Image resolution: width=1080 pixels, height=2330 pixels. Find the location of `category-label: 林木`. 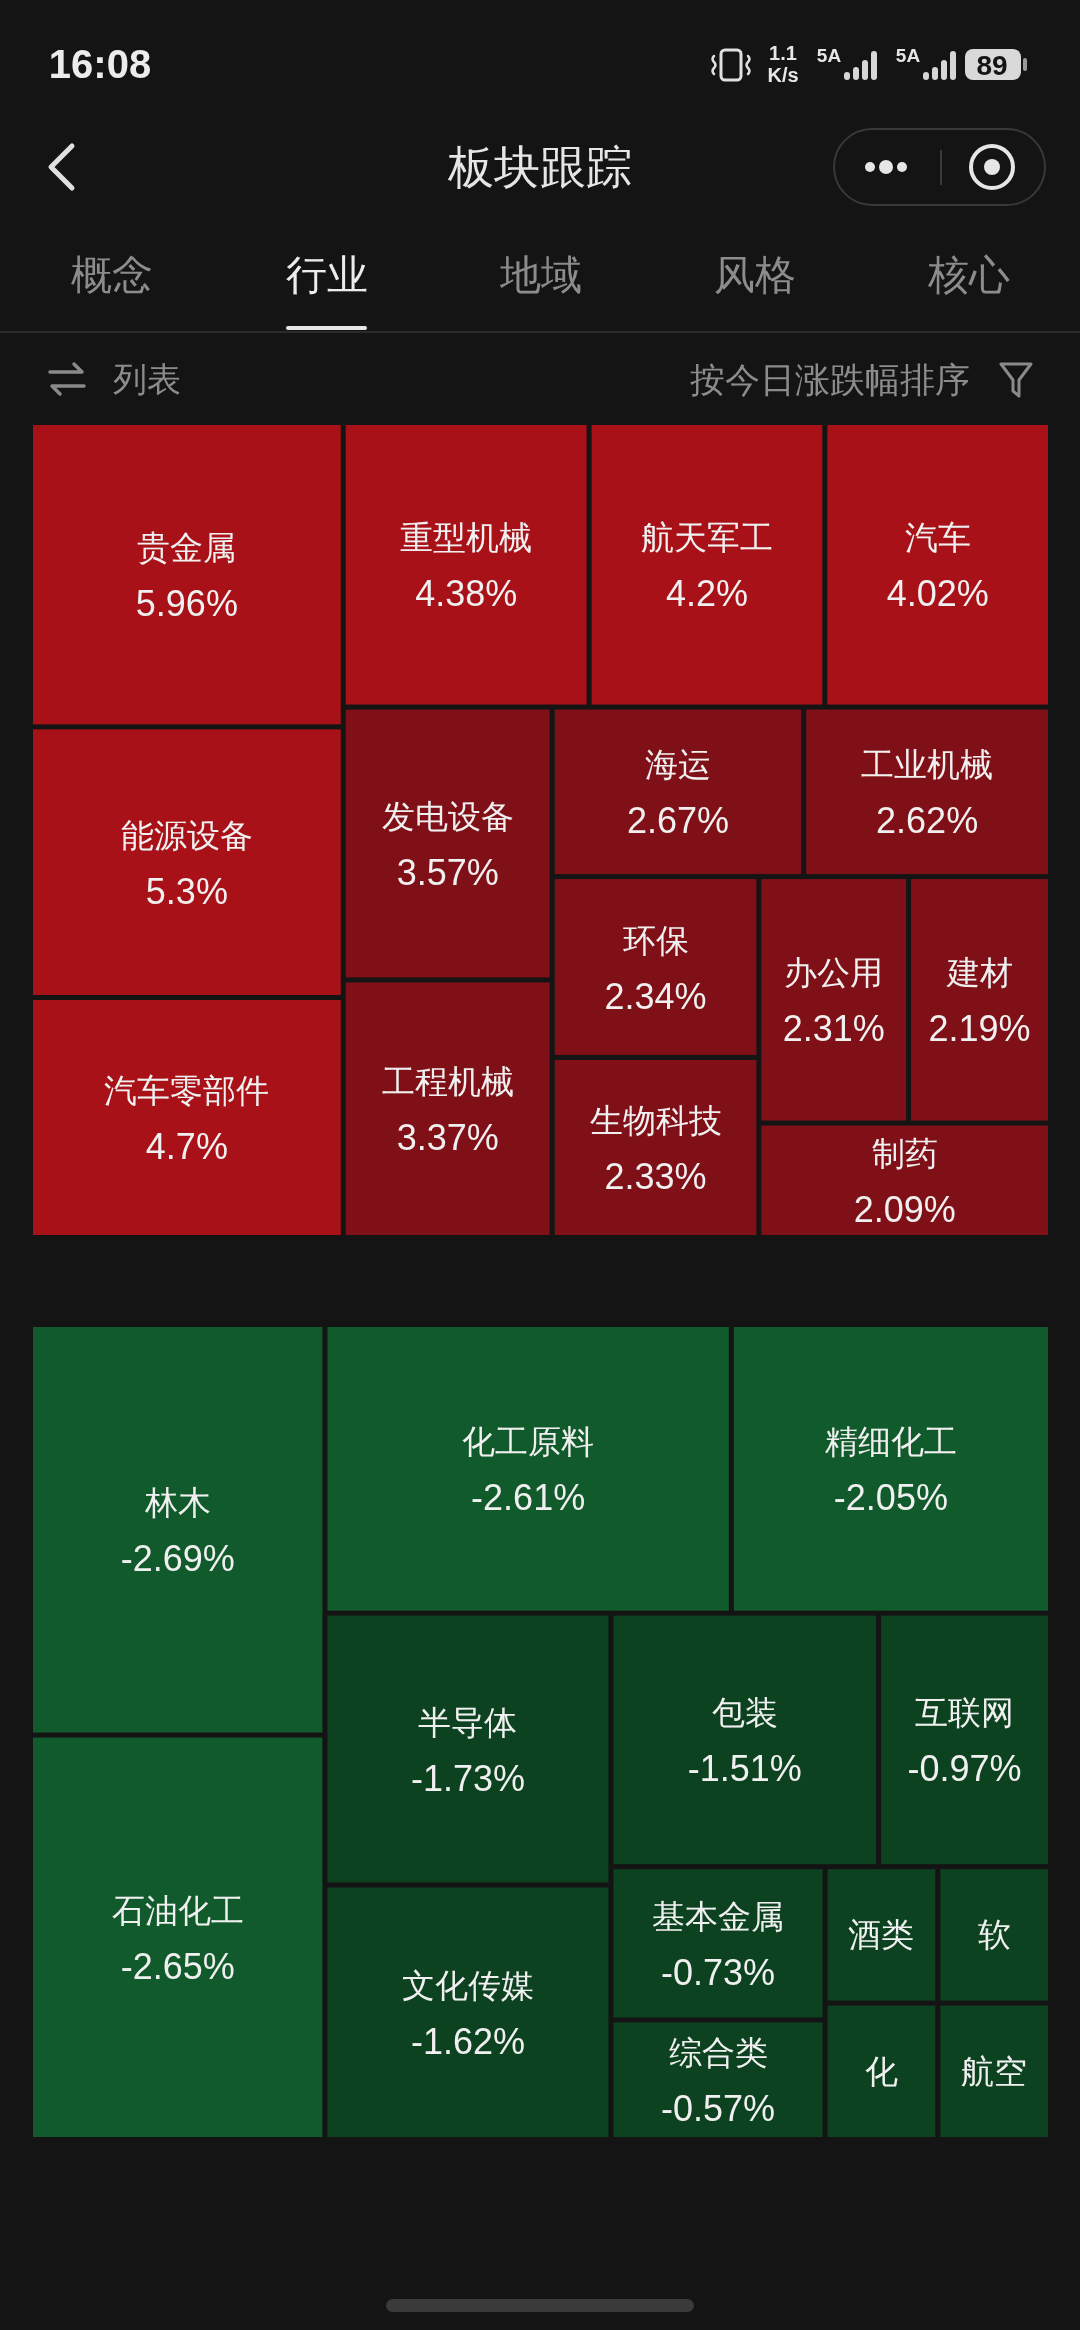

category-label: 林木 is located at coordinates (177, 1503).